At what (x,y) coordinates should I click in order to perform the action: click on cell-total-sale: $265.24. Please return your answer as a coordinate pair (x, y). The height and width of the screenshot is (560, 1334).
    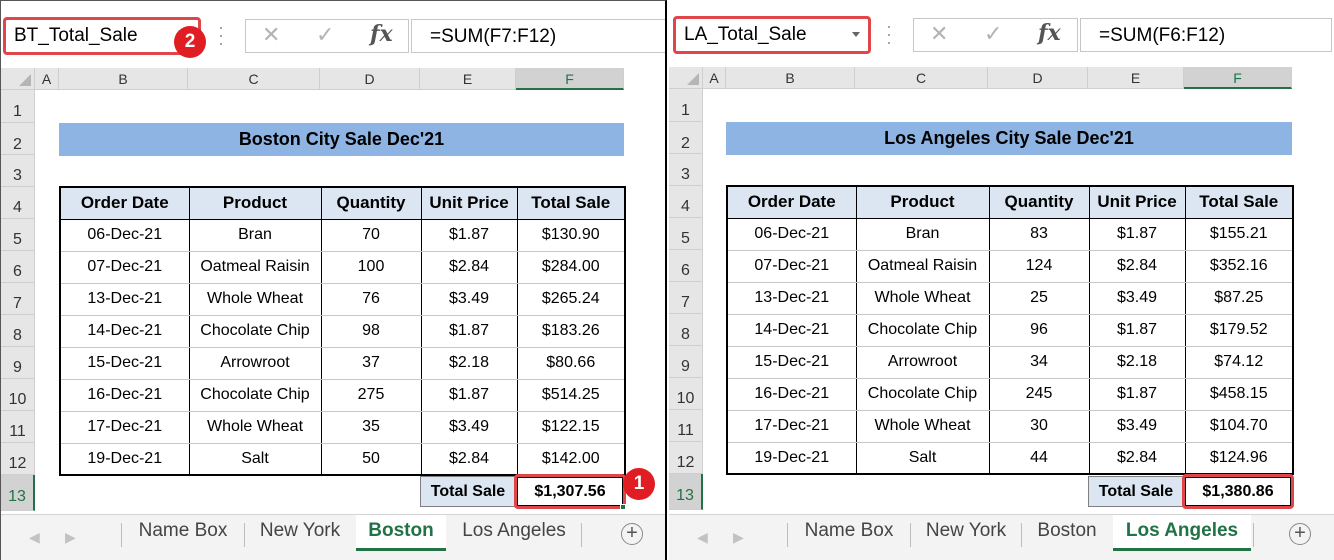
    Looking at the image, I should click on (571, 299).